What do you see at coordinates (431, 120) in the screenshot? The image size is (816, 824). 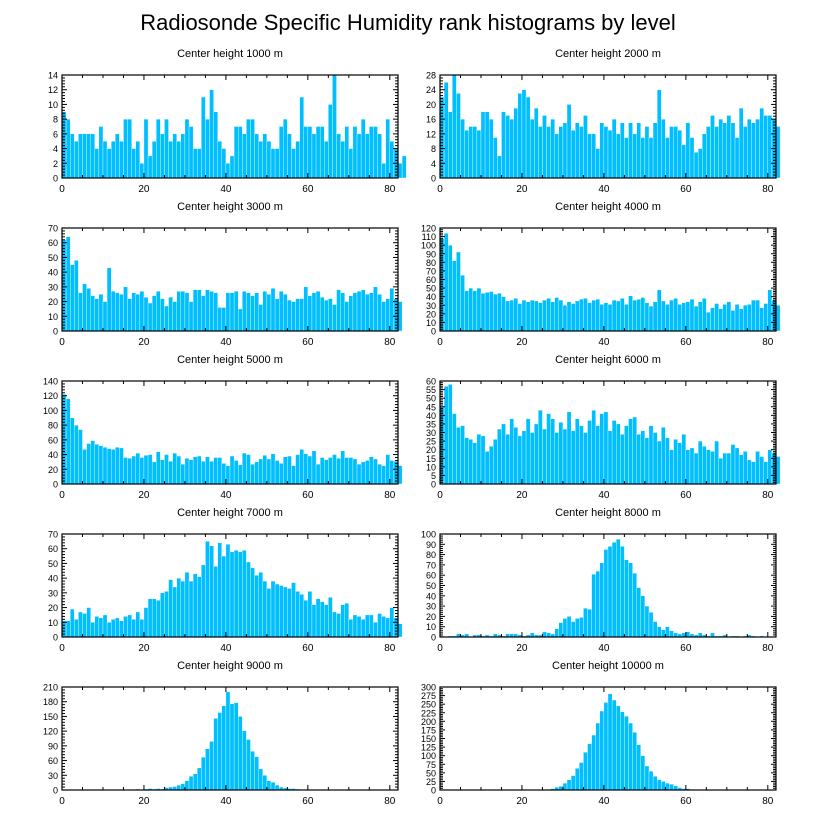 I see `y-tick-label: 16` at bounding box center [431, 120].